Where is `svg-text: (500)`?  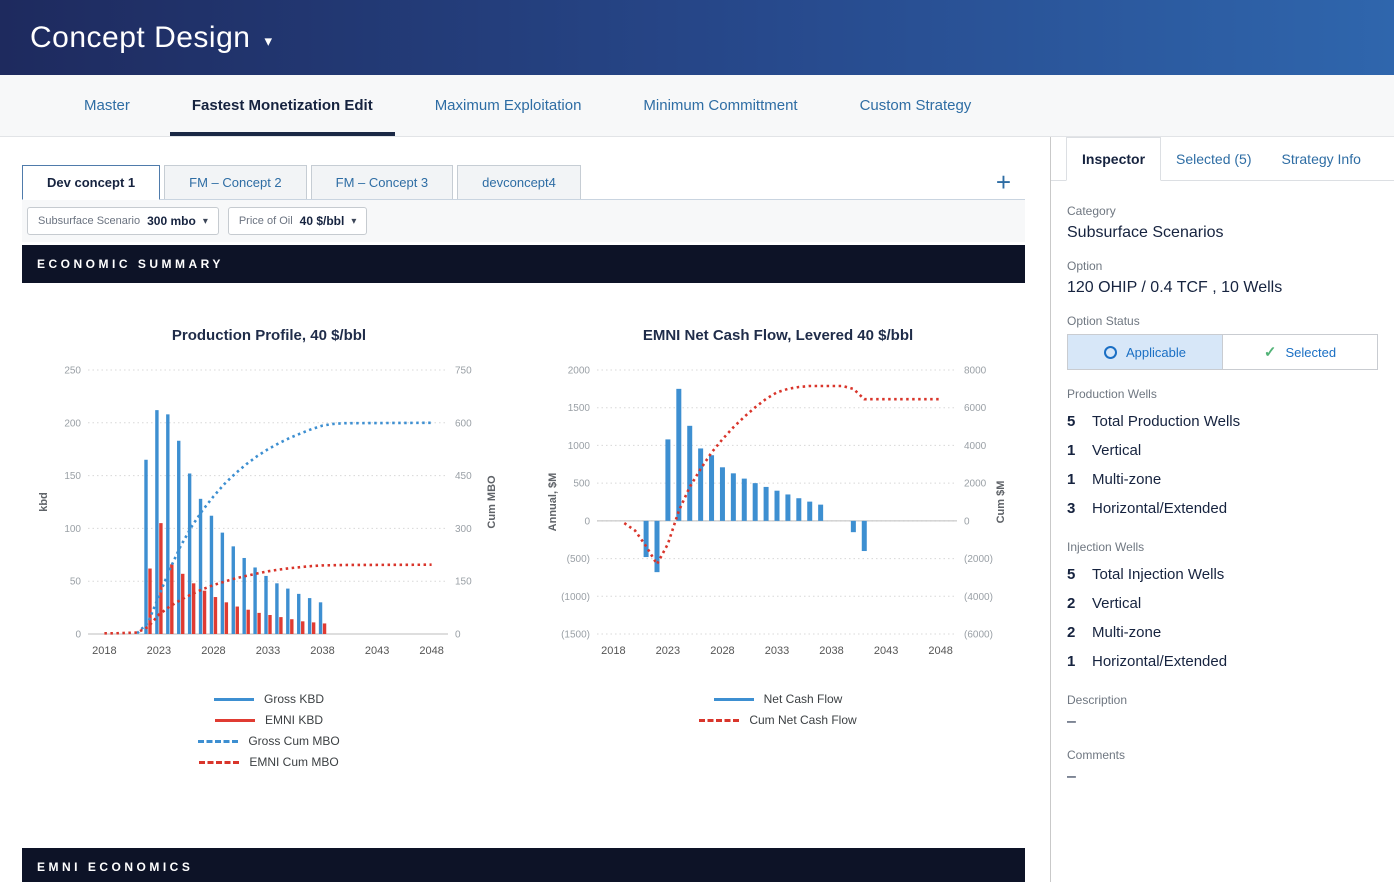
svg-text: (500) is located at coordinates (578, 559).